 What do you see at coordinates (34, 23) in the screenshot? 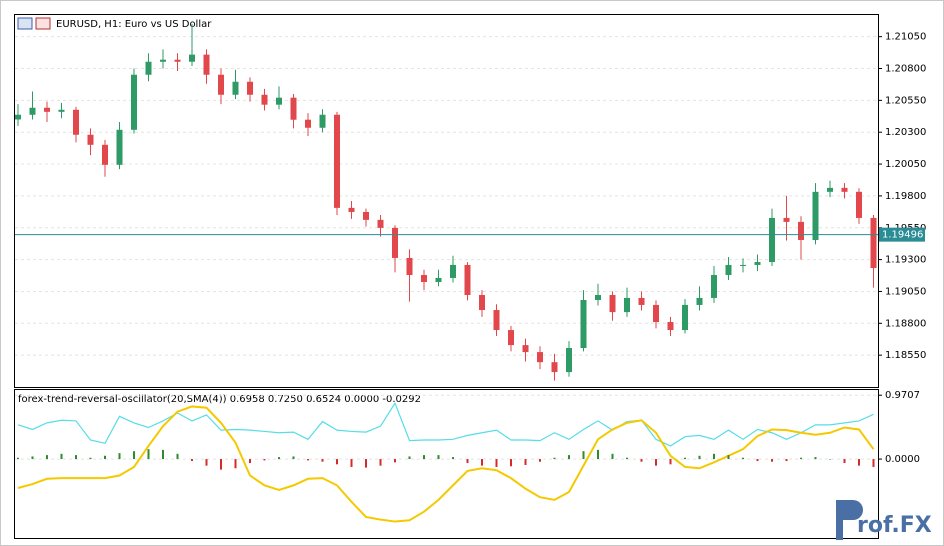
I see `icons` at bounding box center [34, 23].